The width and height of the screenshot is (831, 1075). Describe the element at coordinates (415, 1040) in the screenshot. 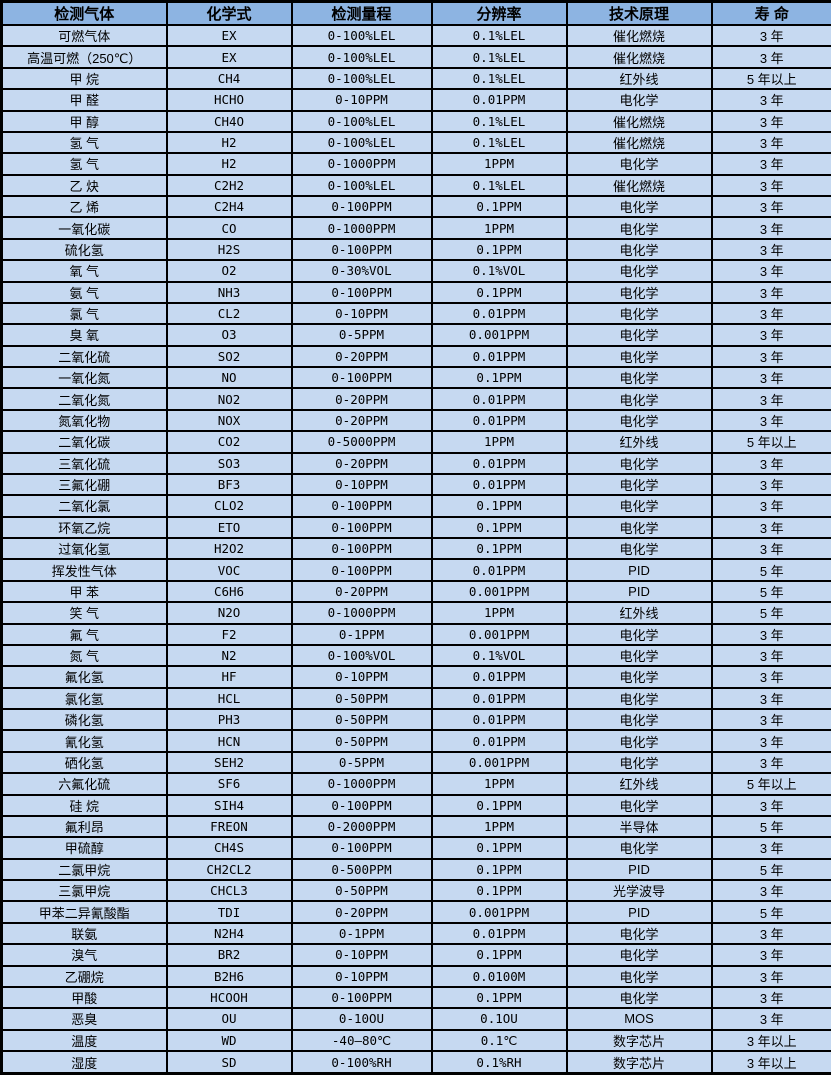

I see `table-row: 温度 WD -40—80℃ 0.1℃ 数字芯片 3 年以上` at that location.